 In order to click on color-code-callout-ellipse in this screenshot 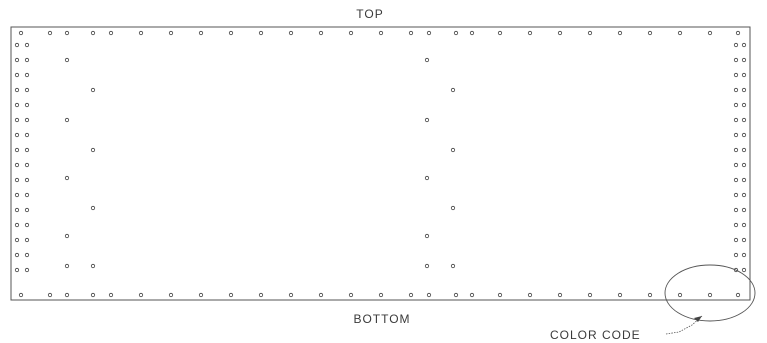, I will do `click(710, 293)`.